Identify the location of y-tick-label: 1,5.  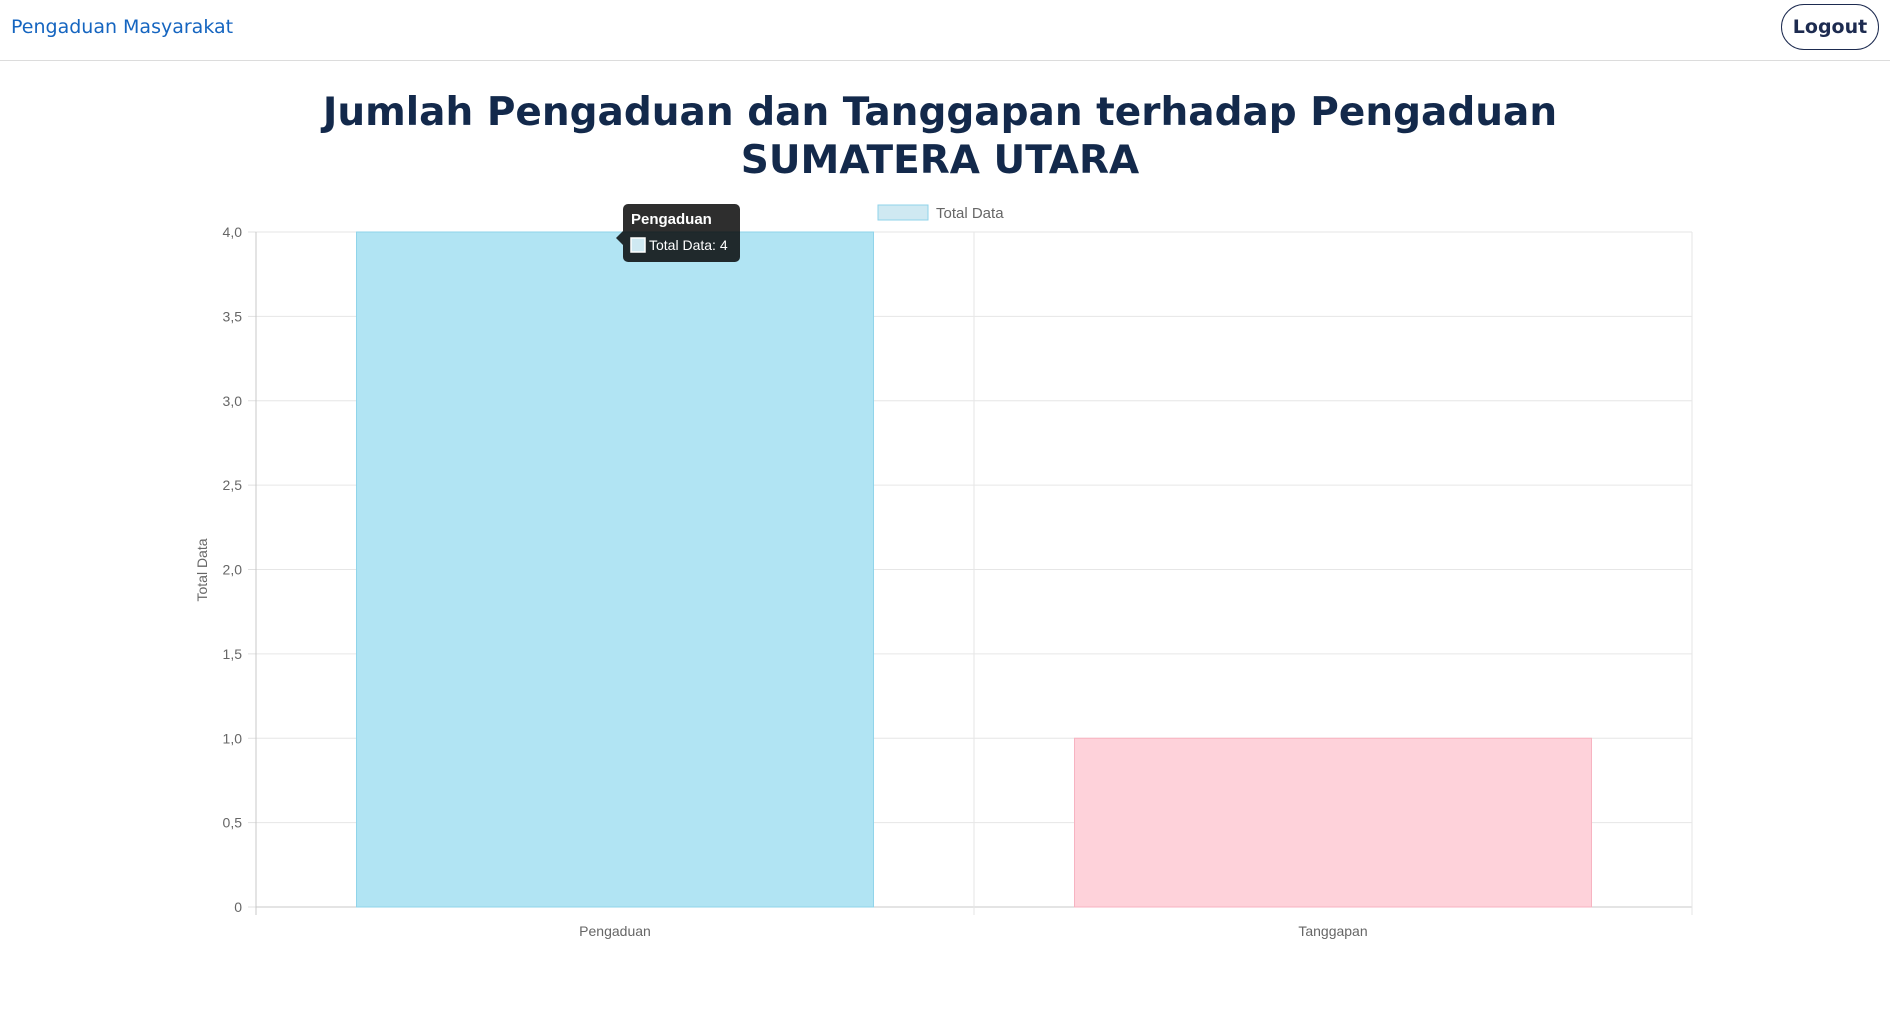
(233, 654).